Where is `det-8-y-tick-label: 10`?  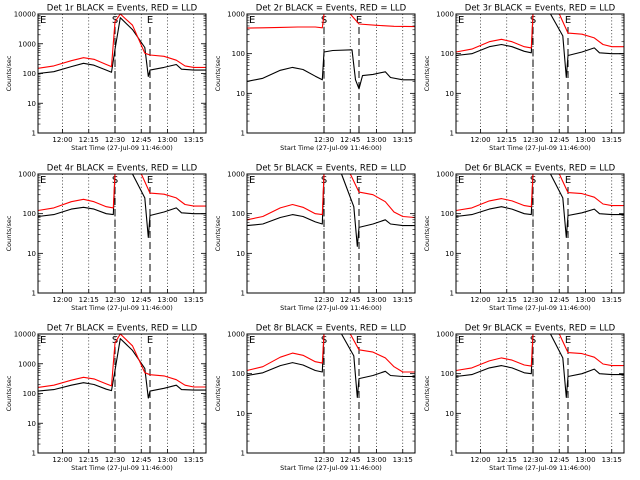
det-8-y-tick-label: 10 is located at coordinates (240, 414).